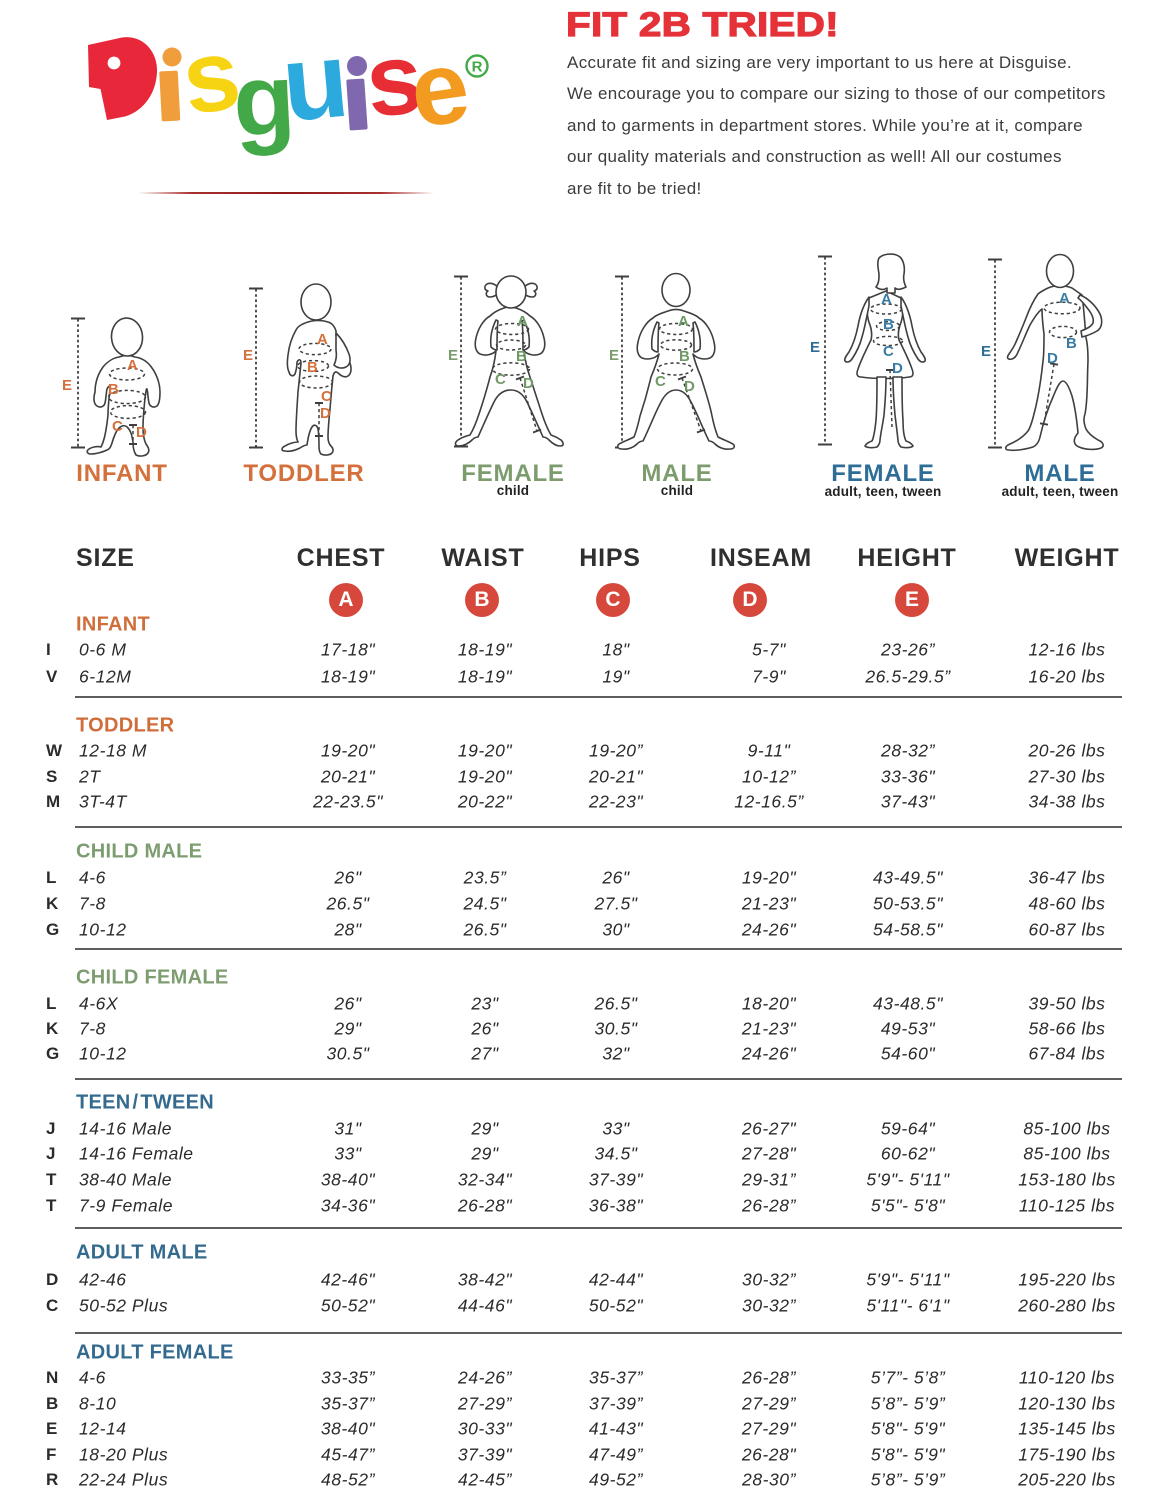 The image size is (1159, 1500). Describe the element at coordinates (303, 473) in the screenshot. I see `svg-text: TODDLER` at that location.